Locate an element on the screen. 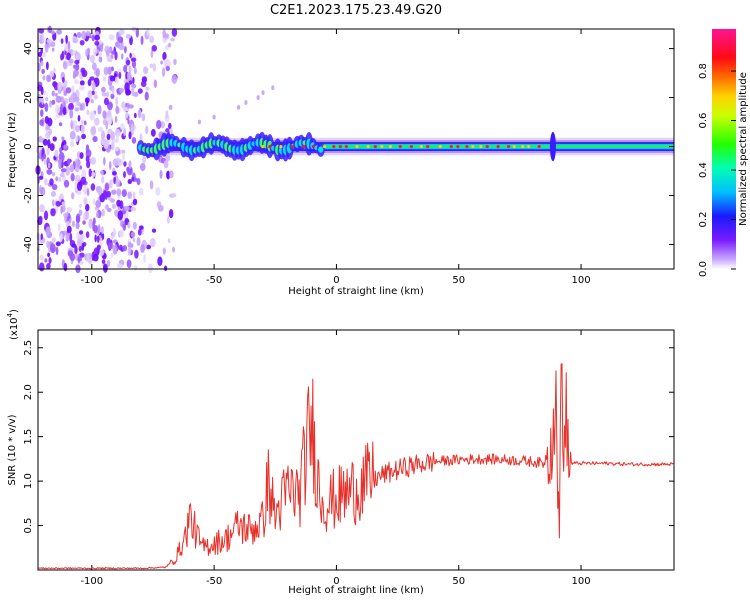 This screenshot has width=750, height=600. multiplier-prefix: (x10 is located at coordinates (14, 328).